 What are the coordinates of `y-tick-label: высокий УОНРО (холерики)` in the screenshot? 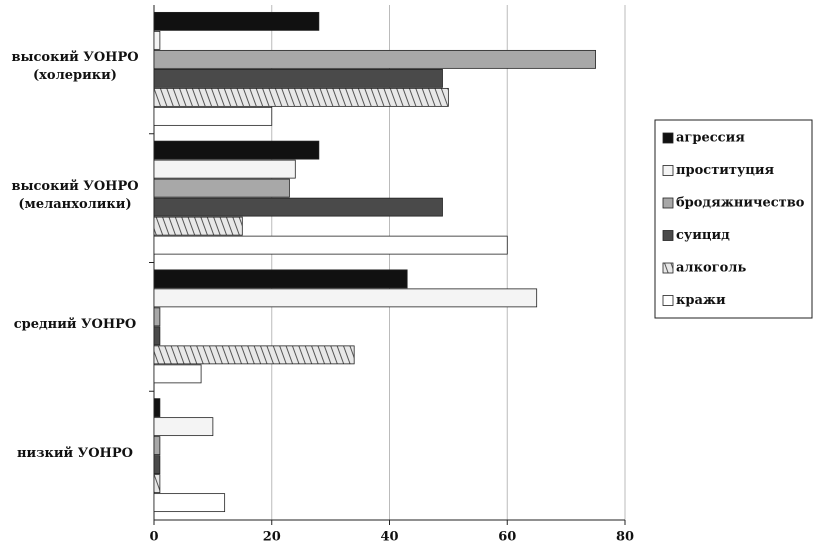 It's located at (75, 67).